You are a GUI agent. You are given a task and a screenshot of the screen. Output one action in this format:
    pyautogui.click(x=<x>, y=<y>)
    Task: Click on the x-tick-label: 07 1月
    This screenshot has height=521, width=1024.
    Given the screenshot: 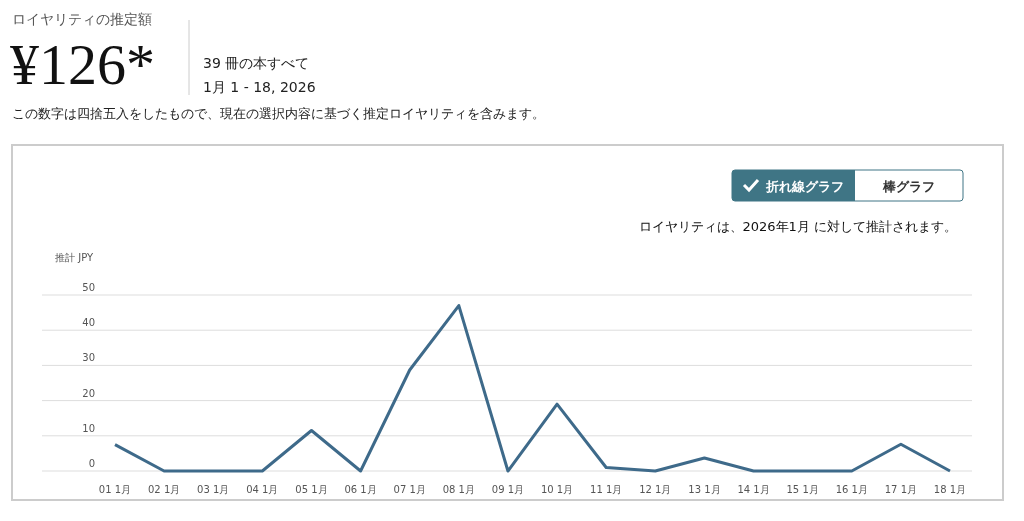 What is the action you would take?
    pyautogui.click(x=409, y=489)
    